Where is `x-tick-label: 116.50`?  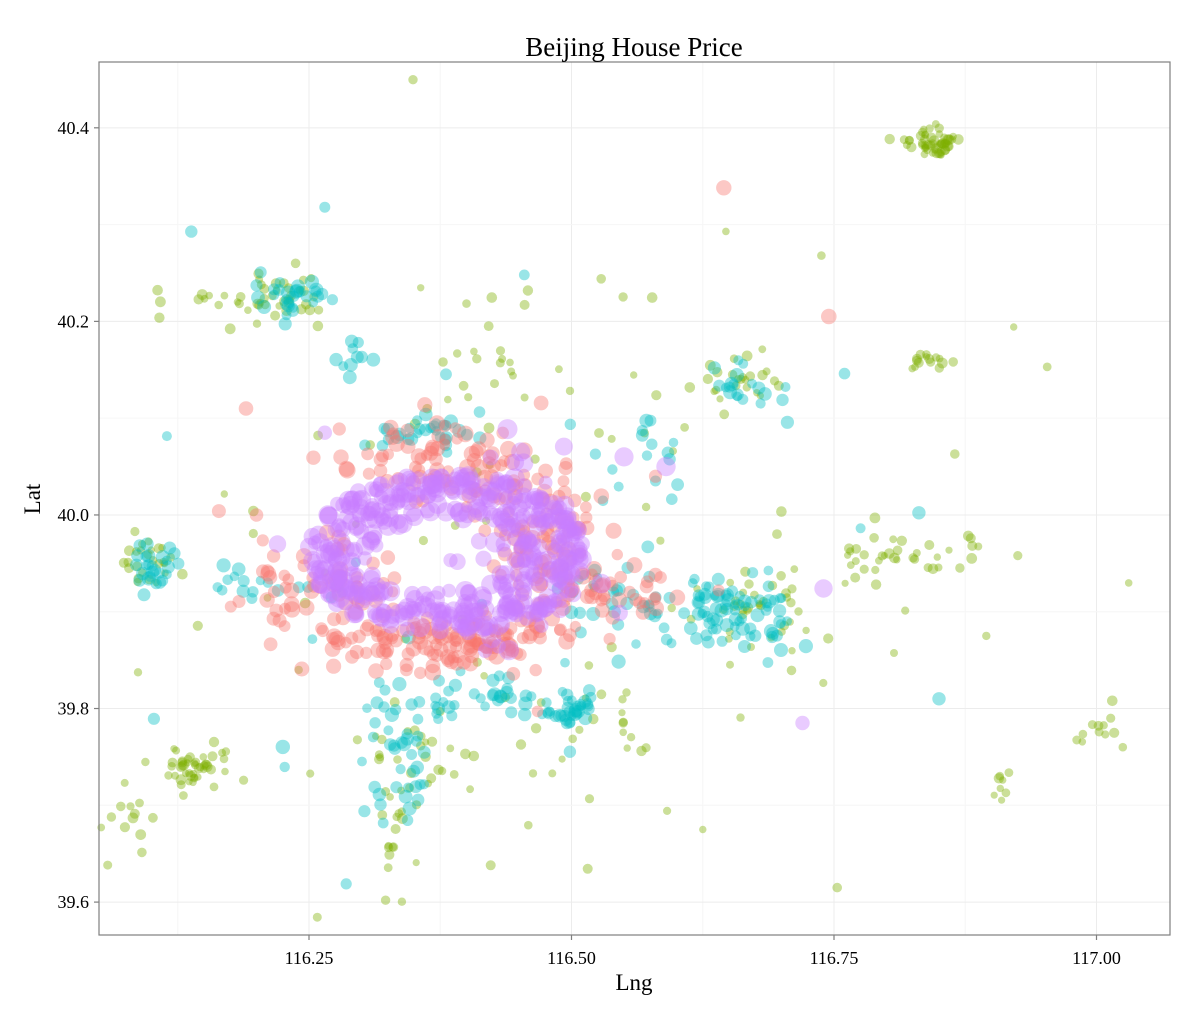
x-tick-label: 116.50 is located at coordinates (571, 958).